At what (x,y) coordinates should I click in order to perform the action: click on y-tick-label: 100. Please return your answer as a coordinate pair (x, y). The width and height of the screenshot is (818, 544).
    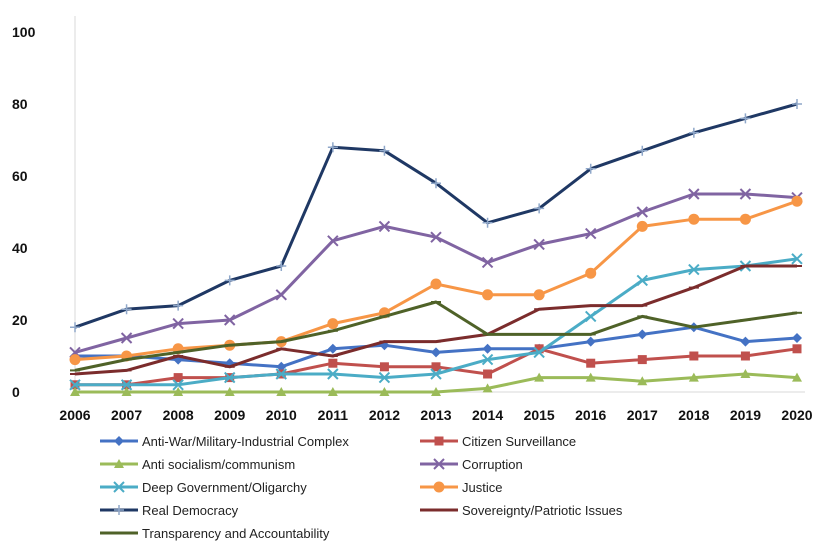
    Looking at the image, I should click on (24, 32).